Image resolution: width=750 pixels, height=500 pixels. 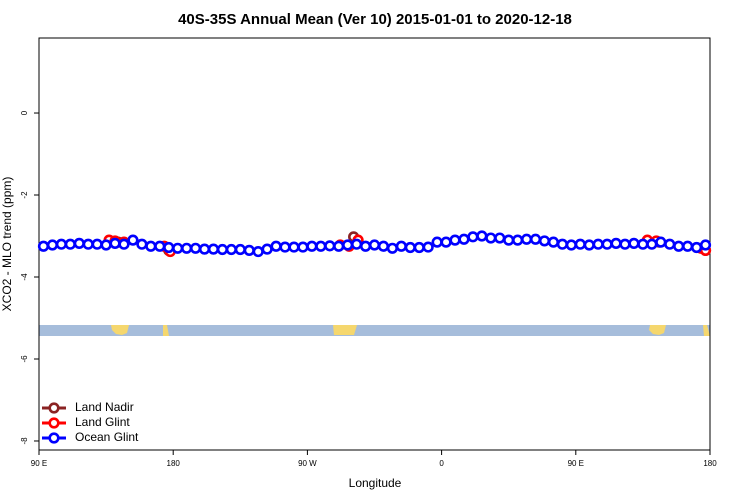 I want to click on y-tick-label: 0, so click(x=24, y=112).